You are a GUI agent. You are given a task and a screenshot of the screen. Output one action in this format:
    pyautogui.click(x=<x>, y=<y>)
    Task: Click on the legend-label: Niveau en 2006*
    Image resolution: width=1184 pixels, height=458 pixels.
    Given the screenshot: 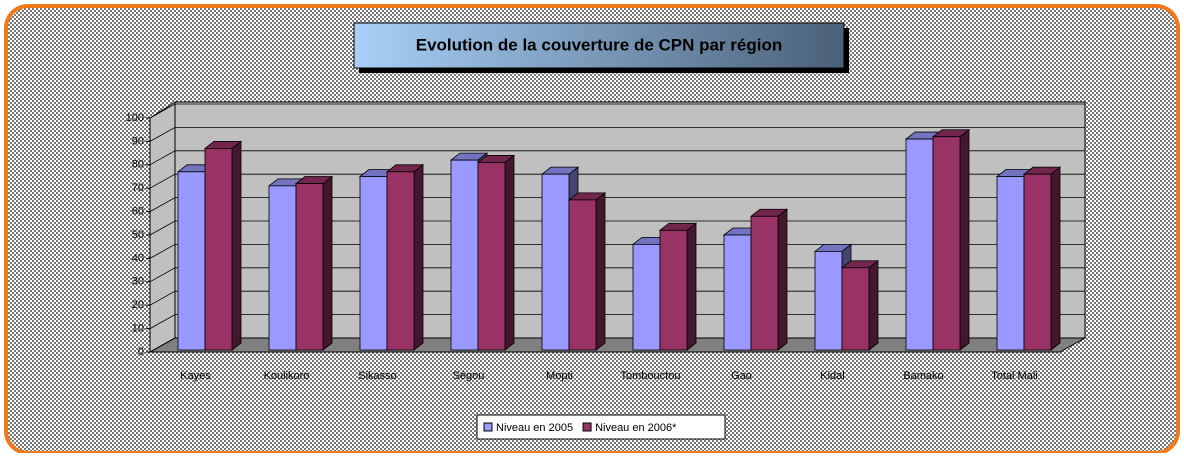 What is the action you would take?
    pyautogui.click(x=636, y=428)
    